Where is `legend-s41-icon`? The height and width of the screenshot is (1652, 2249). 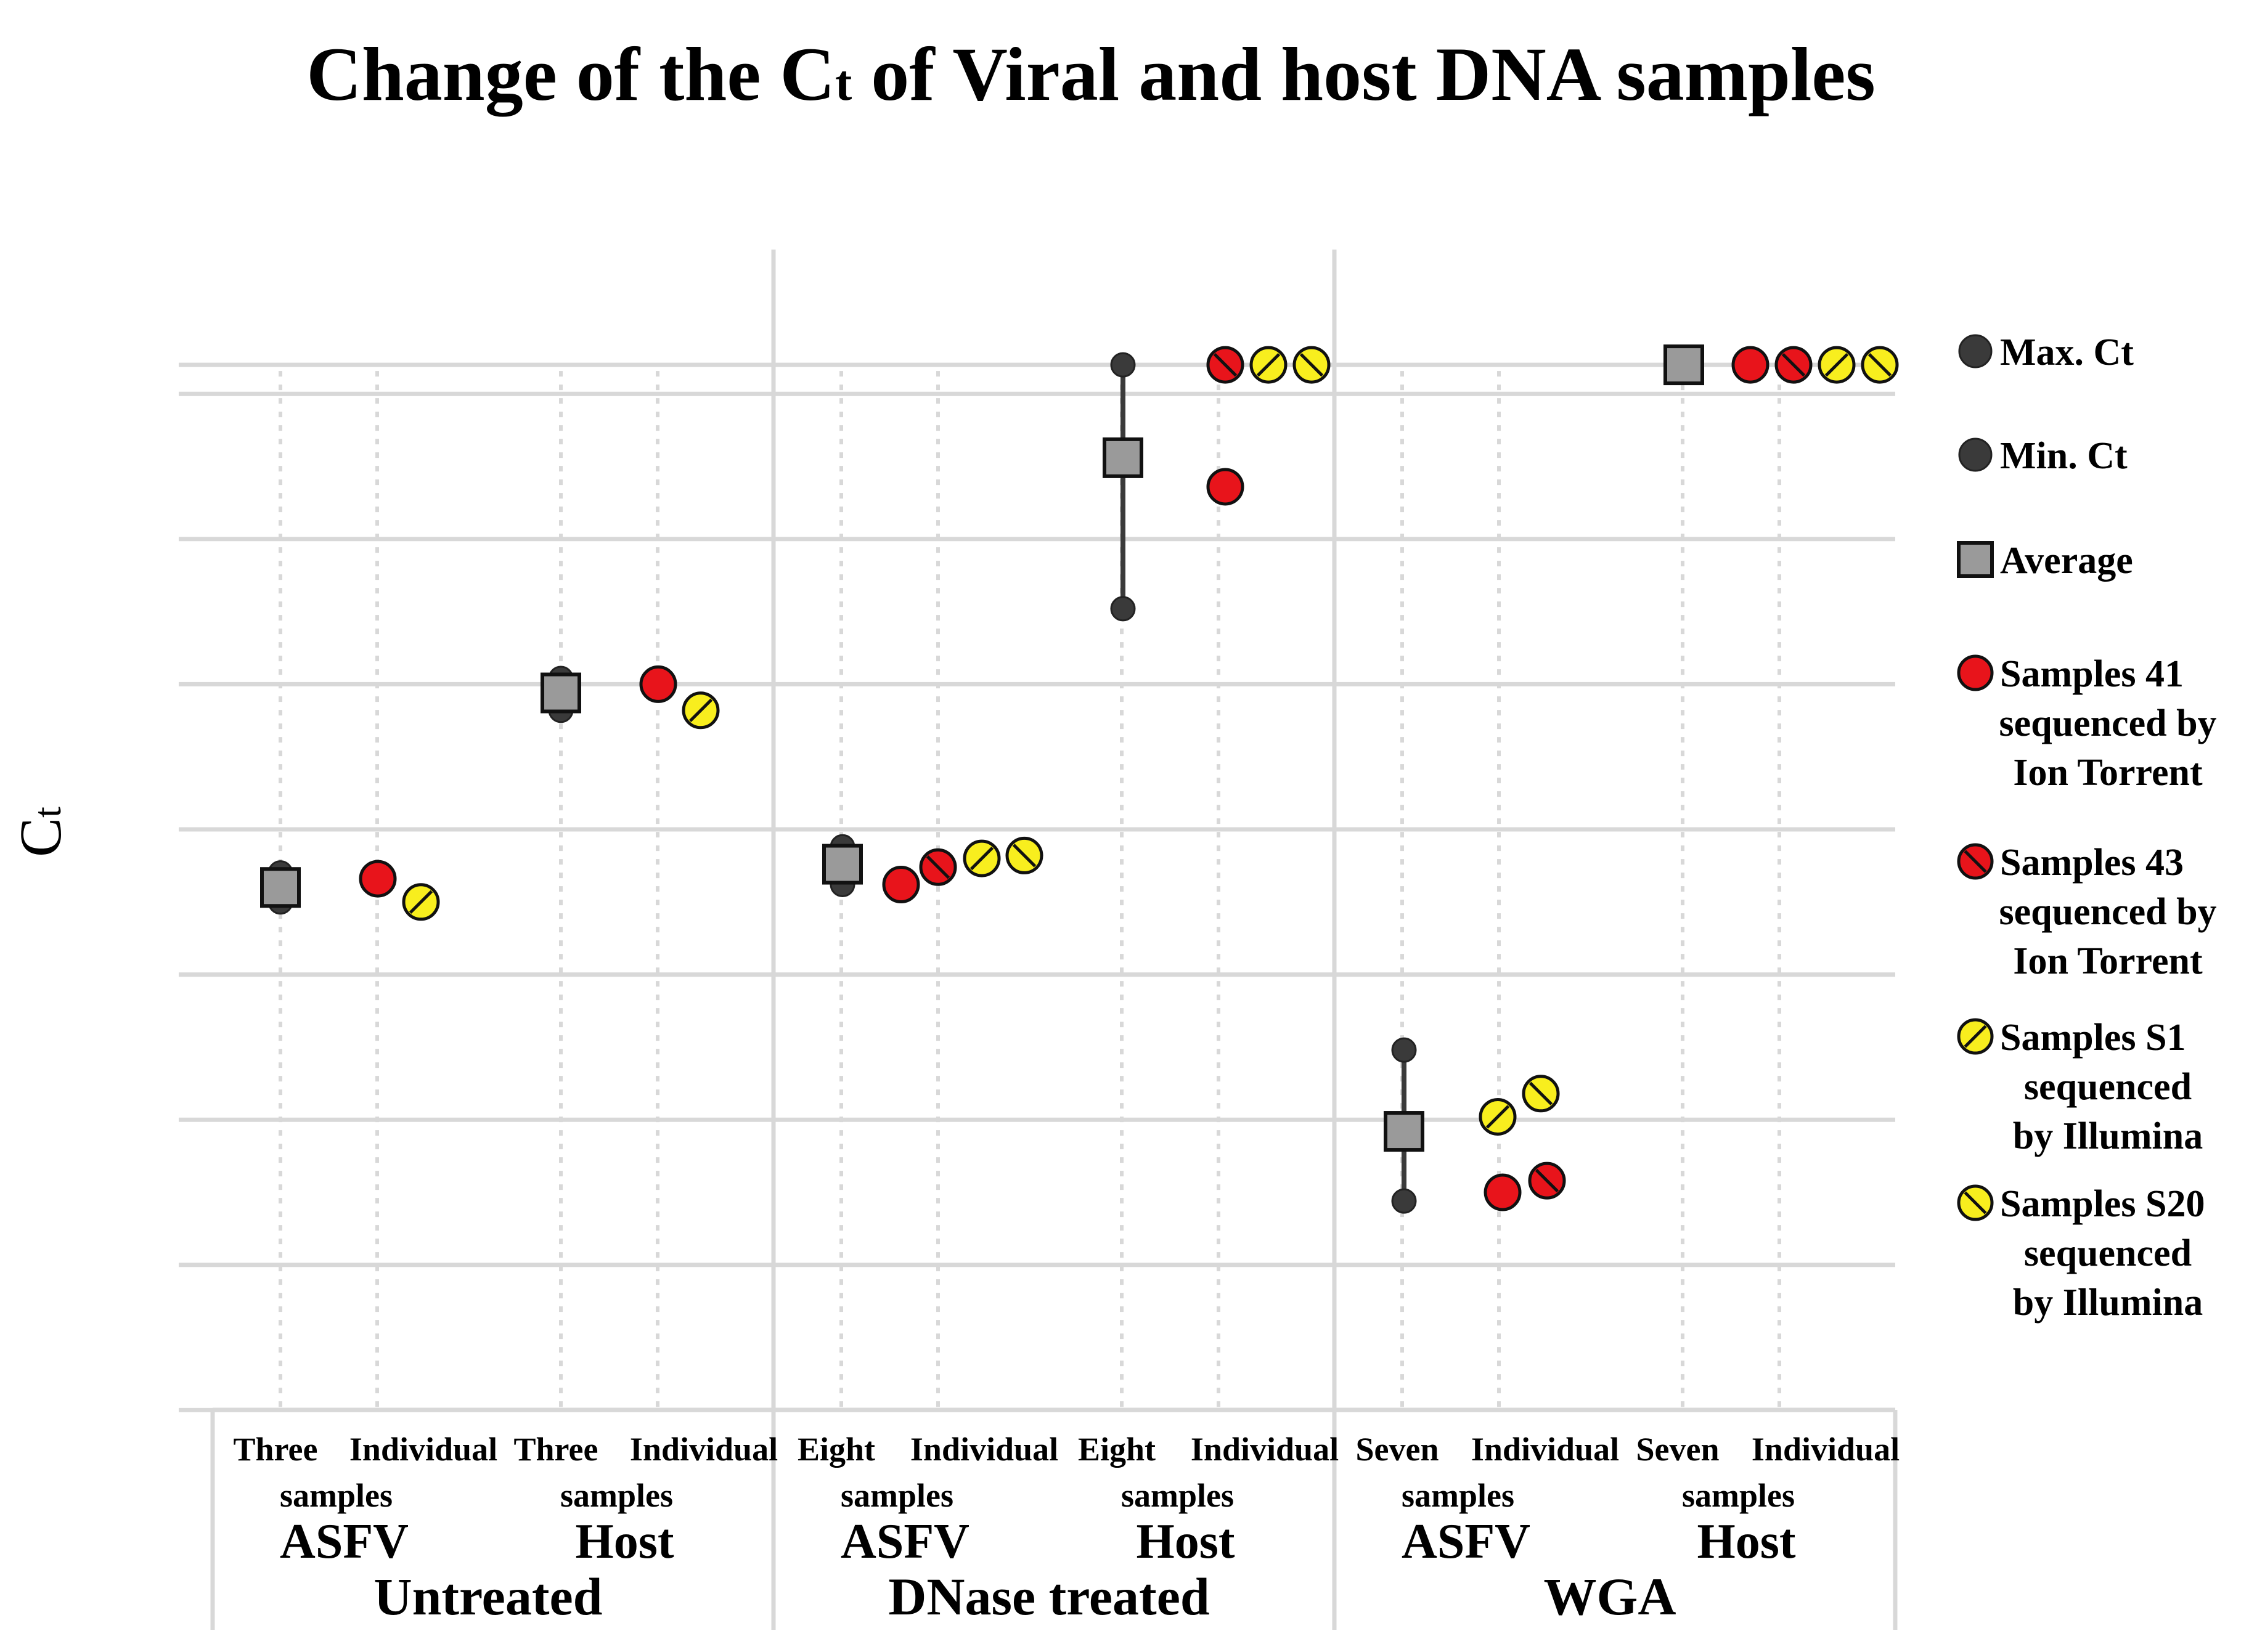
legend-s41-icon is located at coordinates (1975, 672).